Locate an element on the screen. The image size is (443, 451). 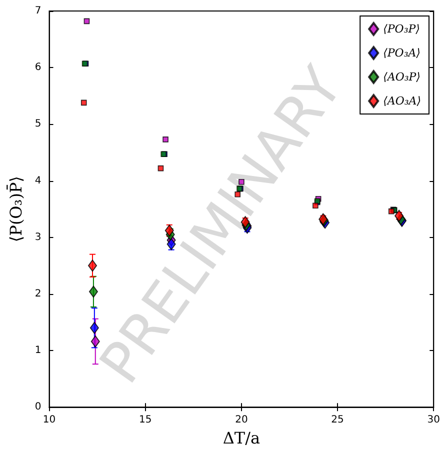
legend-label: ⟨AO₃A⟩ is located at coordinates (402, 101).